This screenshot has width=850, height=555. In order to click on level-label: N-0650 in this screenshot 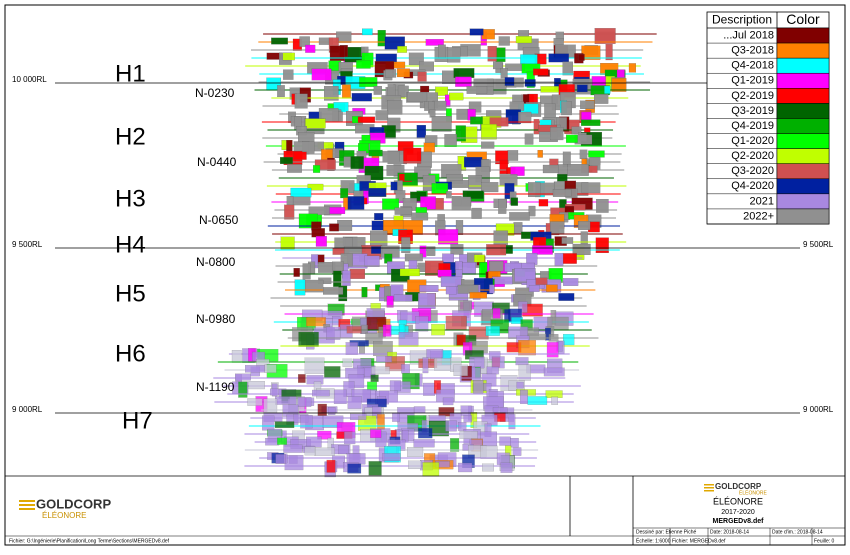, I will do `click(219, 220)`.